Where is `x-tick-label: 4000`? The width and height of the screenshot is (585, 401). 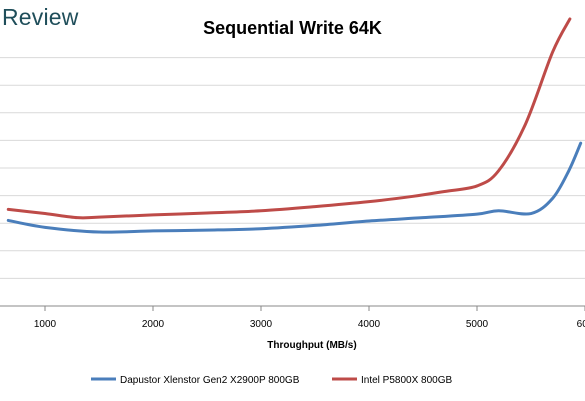
x-tick-label: 4000 is located at coordinates (369, 324).